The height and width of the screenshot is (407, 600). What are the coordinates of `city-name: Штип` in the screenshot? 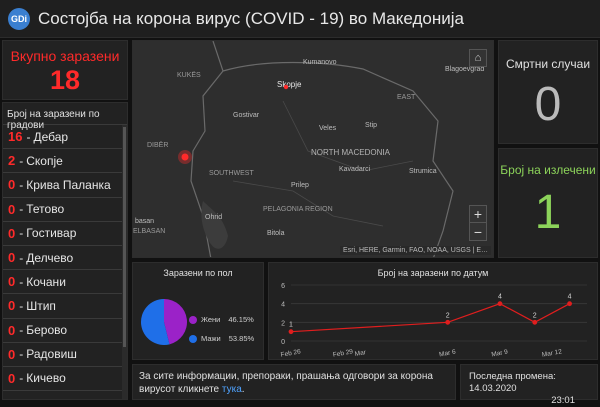 It's located at (41, 305).